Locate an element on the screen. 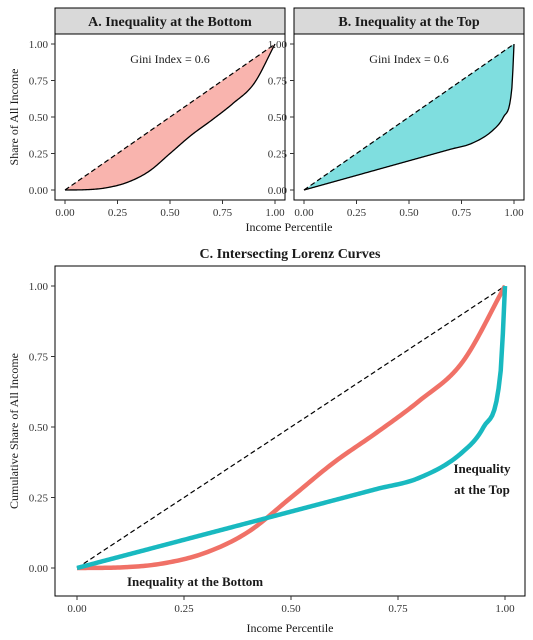 The image size is (533, 640). panel-a-title: A. Inequality at the Bottom is located at coordinates (170, 22).